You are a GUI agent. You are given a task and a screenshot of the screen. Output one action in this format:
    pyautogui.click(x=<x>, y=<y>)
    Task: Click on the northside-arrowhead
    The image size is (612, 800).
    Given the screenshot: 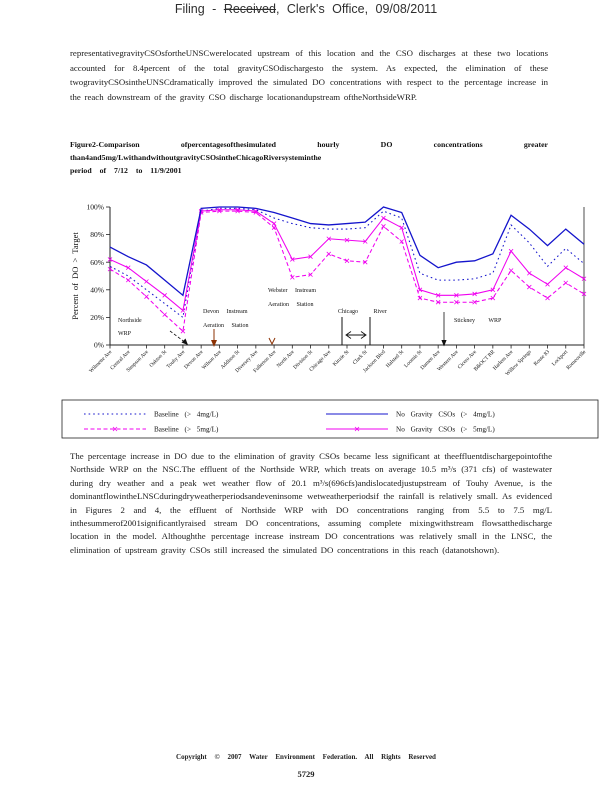 What is the action you would take?
    pyautogui.click(x=184, y=341)
    